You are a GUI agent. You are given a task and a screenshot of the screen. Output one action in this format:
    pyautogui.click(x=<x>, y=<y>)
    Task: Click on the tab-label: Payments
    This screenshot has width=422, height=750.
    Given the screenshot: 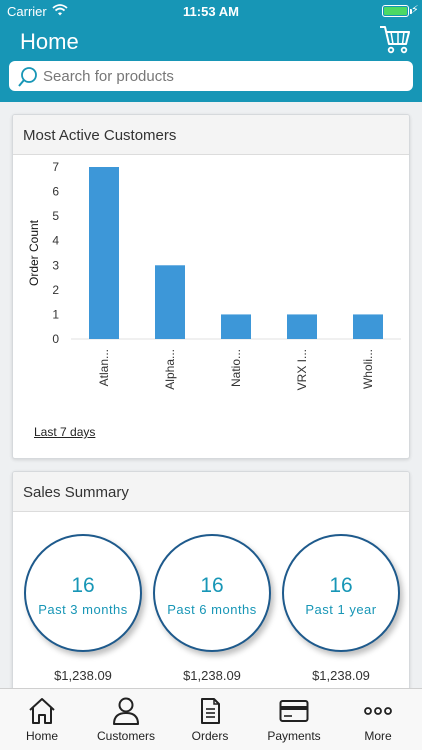 What is the action you would take?
    pyautogui.click(x=294, y=736)
    